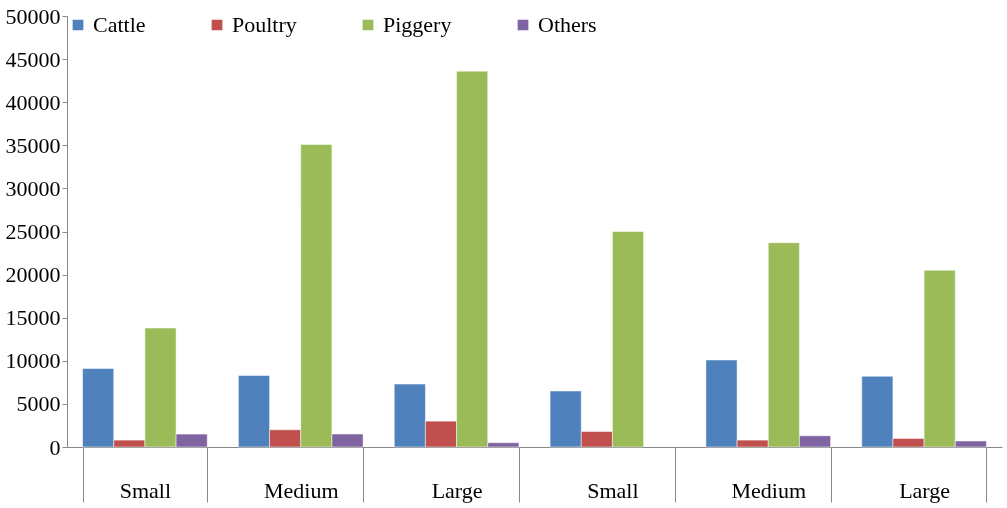 Image resolution: width=1007 pixels, height=508 pixels. Describe the element at coordinates (33, 16) in the screenshot. I see `y-tick-label: 50000` at that location.